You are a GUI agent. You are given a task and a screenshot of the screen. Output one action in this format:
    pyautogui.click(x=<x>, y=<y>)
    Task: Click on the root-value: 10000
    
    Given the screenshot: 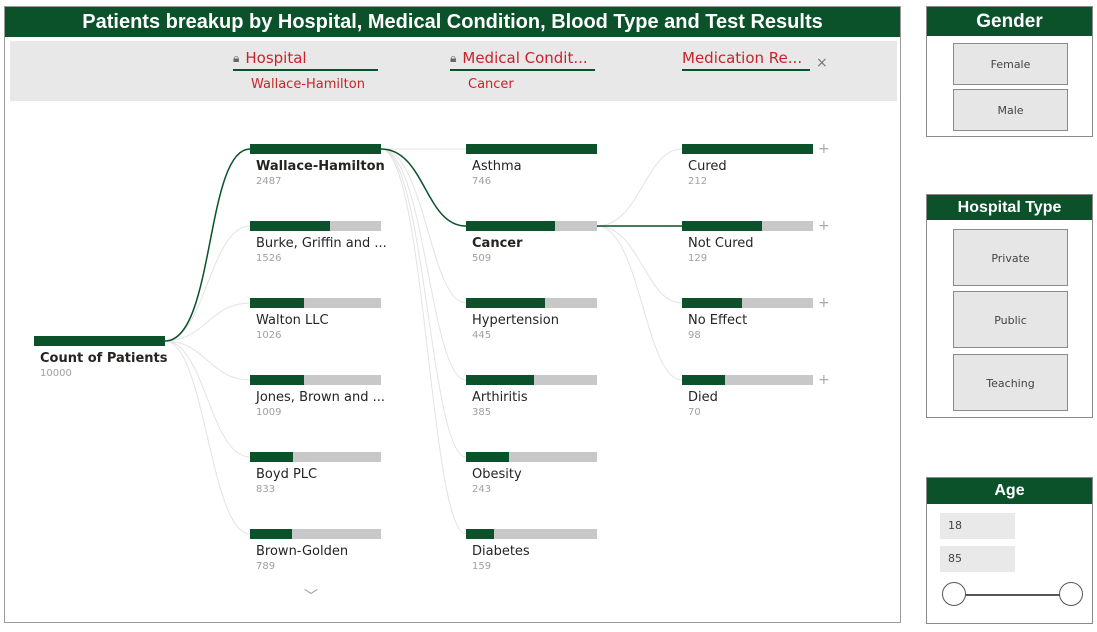 What is the action you would take?
    pyautogui.click(x=56, y=373)
    